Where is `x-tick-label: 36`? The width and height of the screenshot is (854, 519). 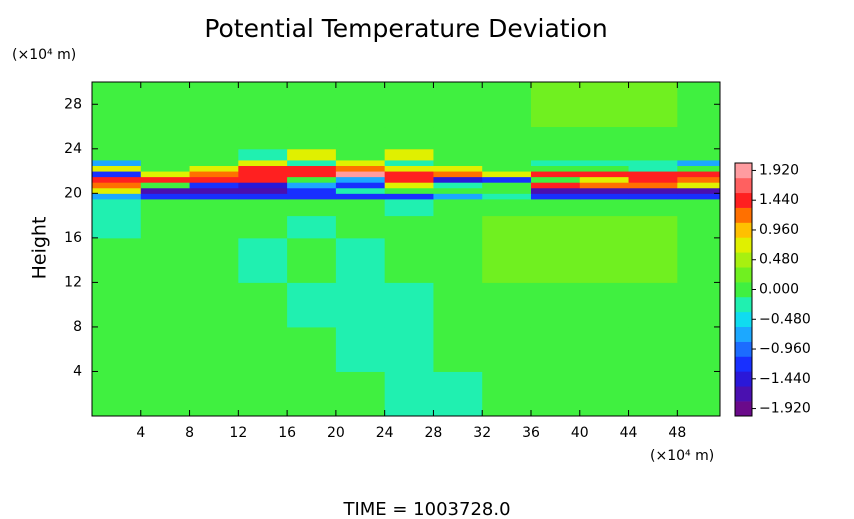
x-tick-label: 36 is located at coordinates (531, 433).